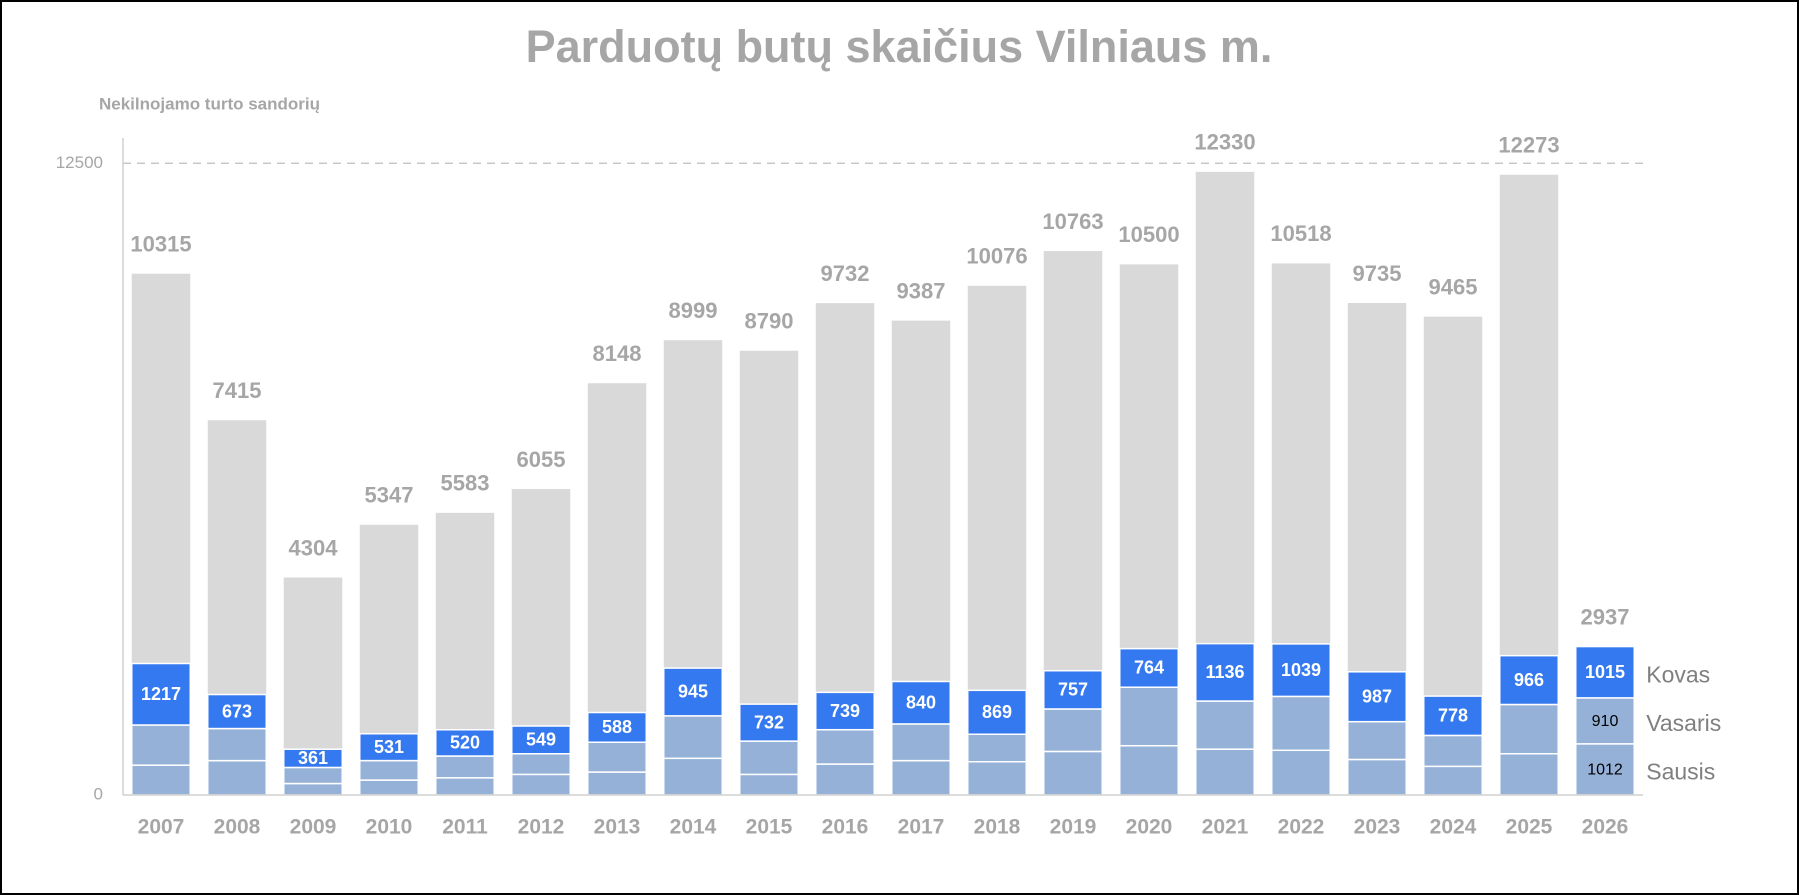 The image size is (1799, 895). I want to click on total-label: 4304, so click(314, 547).